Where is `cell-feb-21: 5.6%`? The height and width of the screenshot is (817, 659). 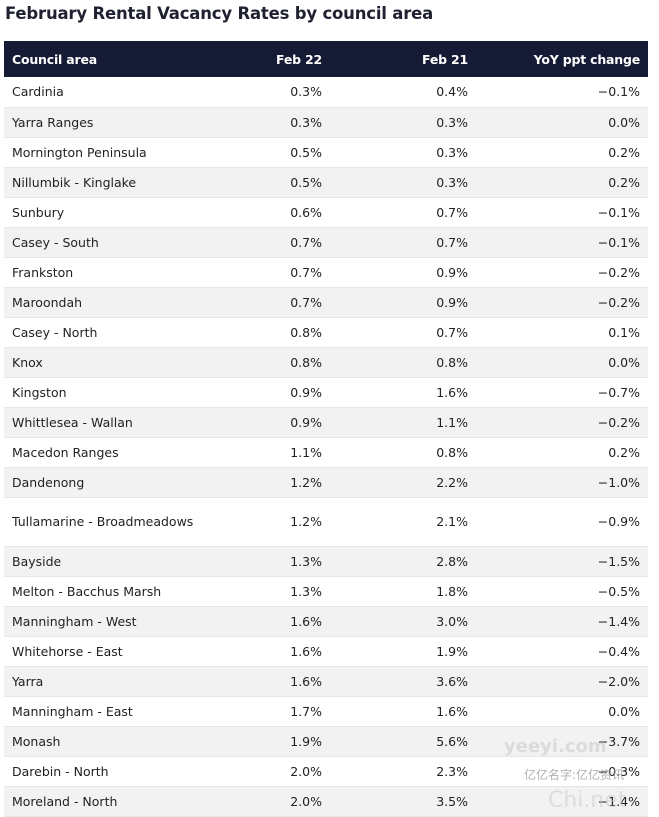 cell-feb-21: 5.6% is located at coordinates (452, 741).